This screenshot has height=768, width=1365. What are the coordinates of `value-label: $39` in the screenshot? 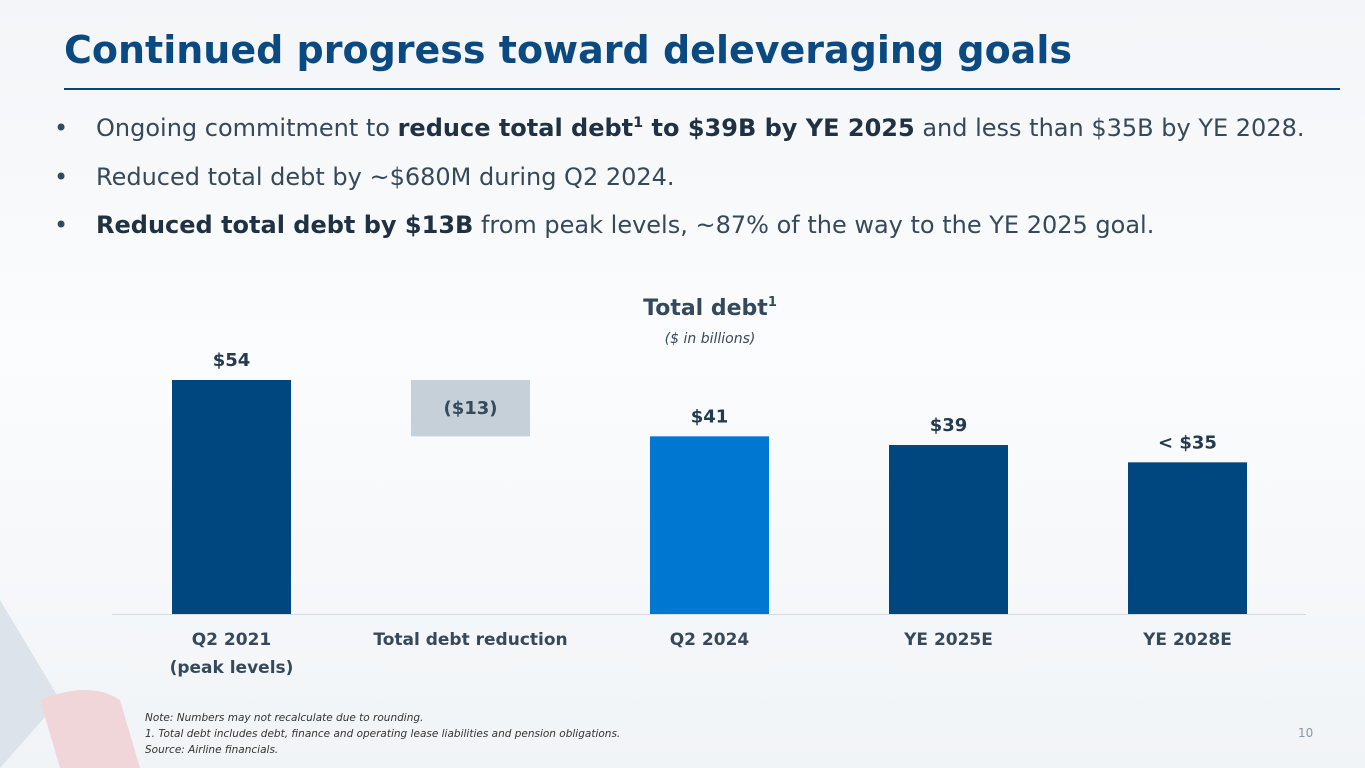 It's located at (949, 425).